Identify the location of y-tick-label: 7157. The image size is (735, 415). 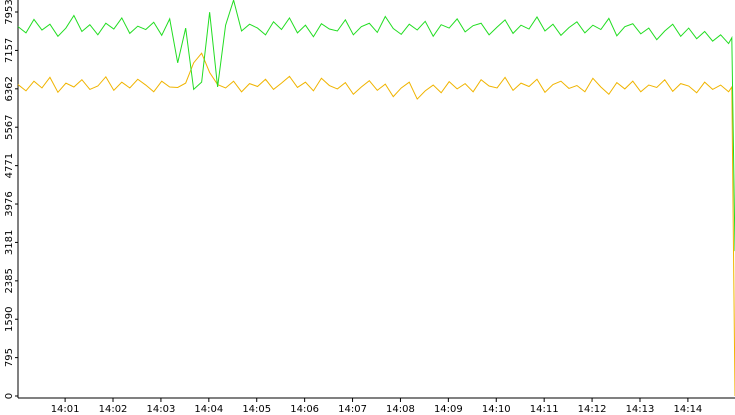
(9, 50).